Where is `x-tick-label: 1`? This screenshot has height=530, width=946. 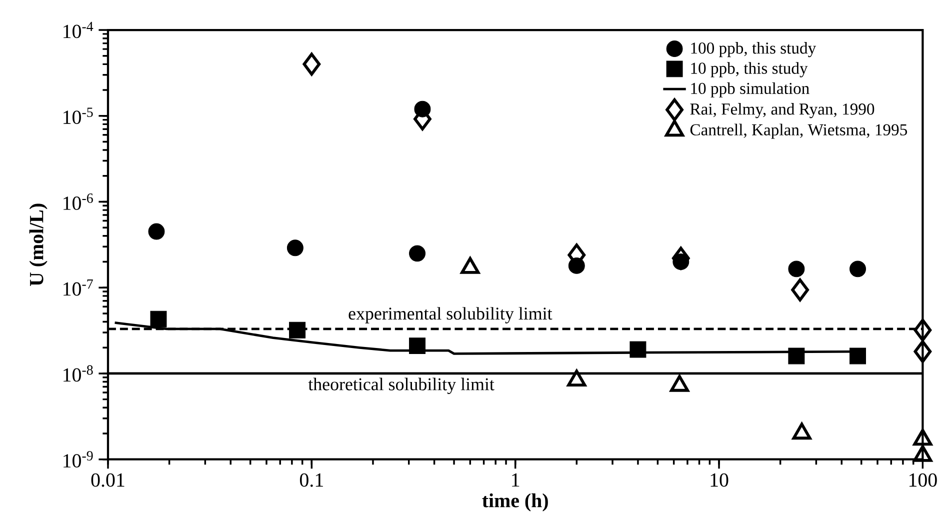
x-tick-label: 1 is located at coordinates (516, 479).